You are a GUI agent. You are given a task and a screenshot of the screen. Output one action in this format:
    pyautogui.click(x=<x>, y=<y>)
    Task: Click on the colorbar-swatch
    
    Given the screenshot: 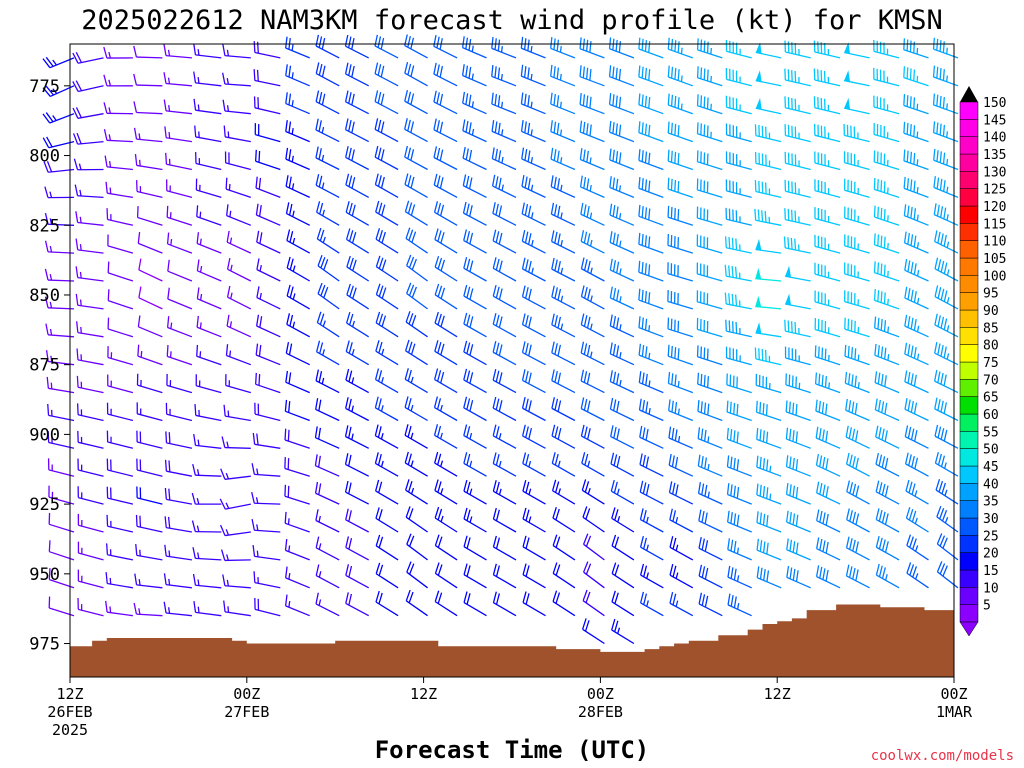 What is the action you would take?
    pyautogui.click(x=969, y=544)
    